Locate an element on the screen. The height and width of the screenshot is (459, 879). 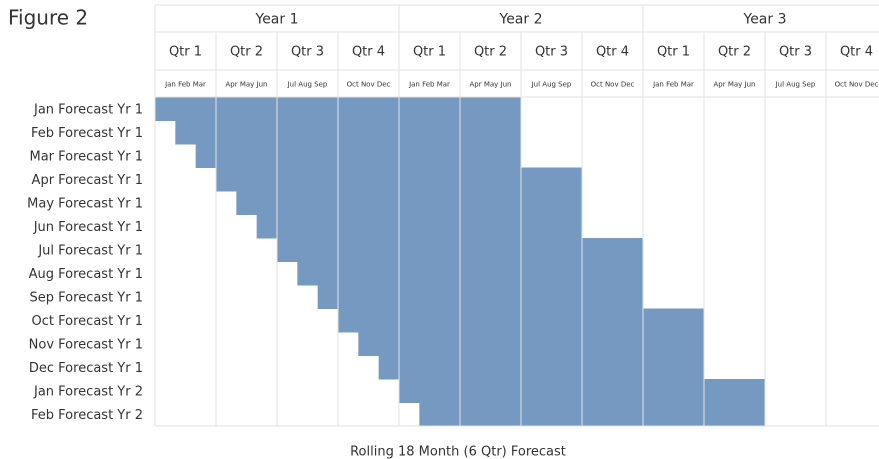
row-label: Aug Forecast Yr 1 is located at coordinates (86, 274).